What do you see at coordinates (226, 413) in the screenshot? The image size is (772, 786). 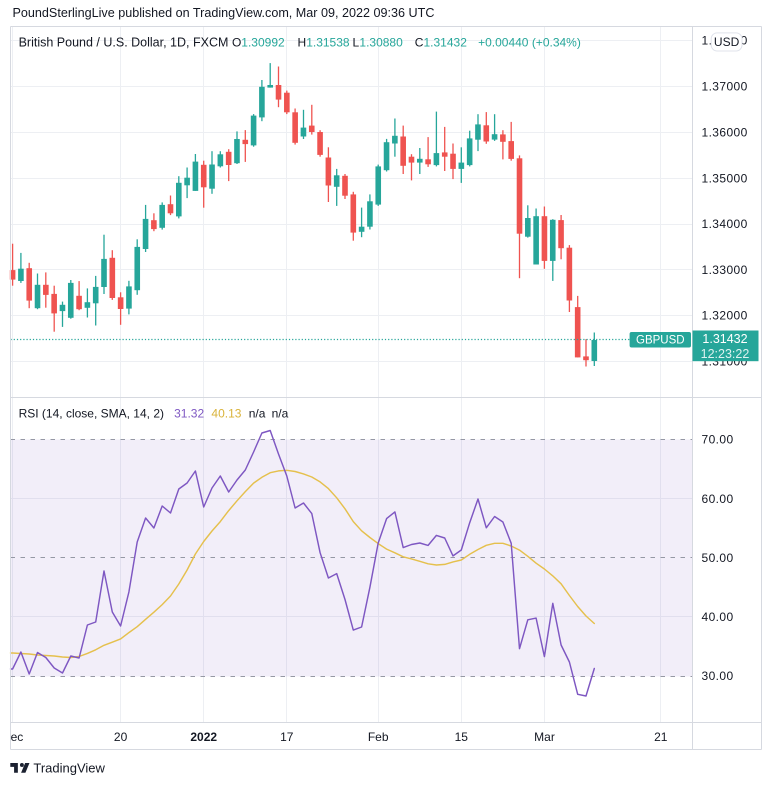 I see `svg-text: 40.13` at bounding box center [226, 413].